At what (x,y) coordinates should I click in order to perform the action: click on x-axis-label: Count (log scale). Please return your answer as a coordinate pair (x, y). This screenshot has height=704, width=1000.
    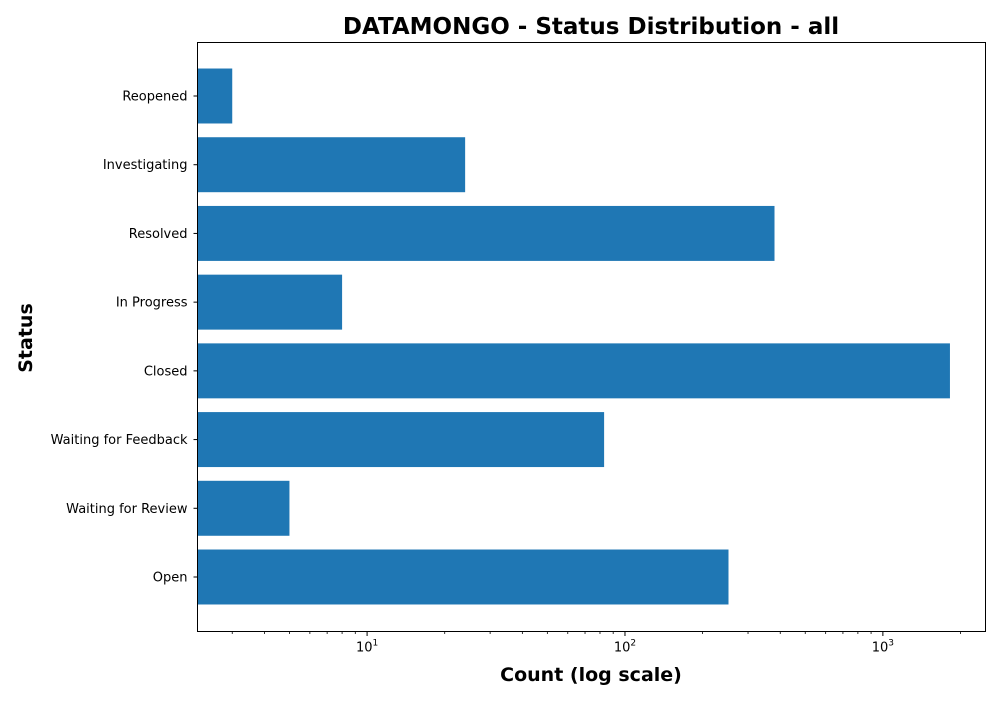
    Looking at the image, I should click on (591, 675).